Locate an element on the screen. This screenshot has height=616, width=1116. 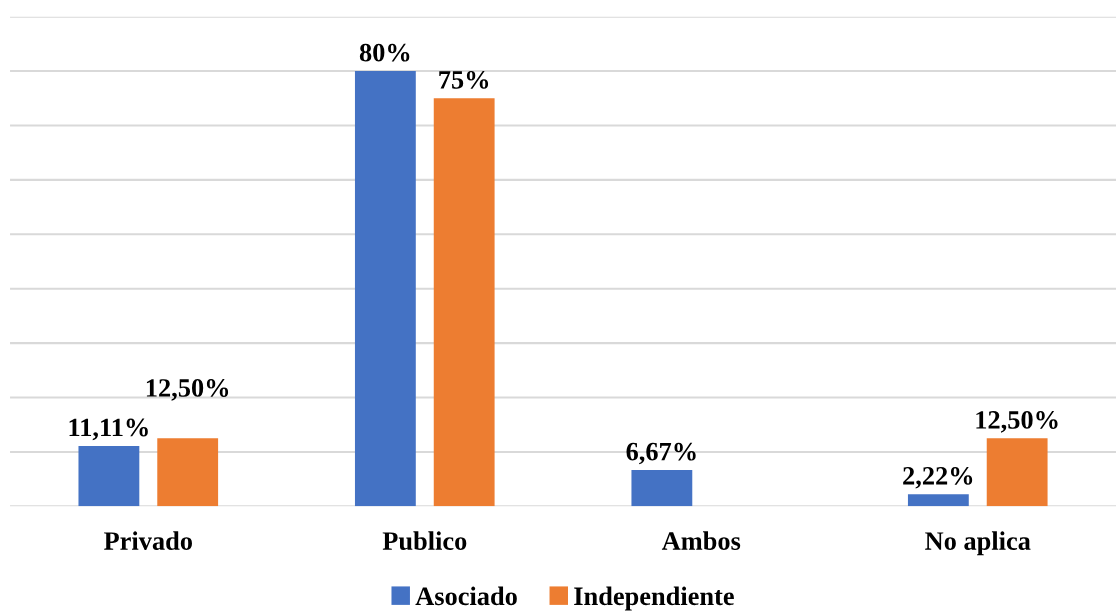
x-tick-label: Privado is located at coordinates (148, 540).